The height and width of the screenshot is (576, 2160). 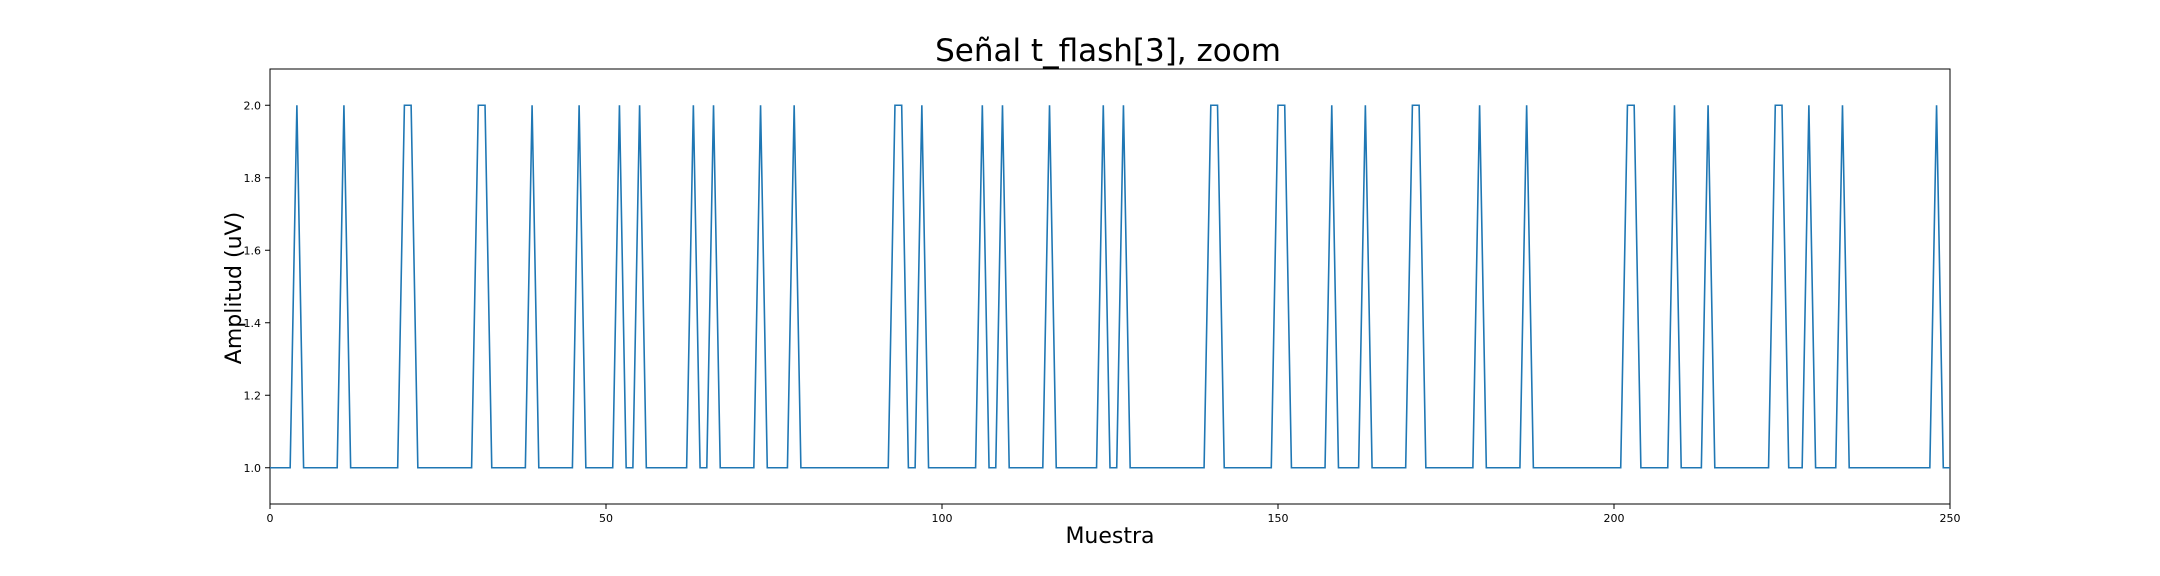 What do you see at coordinates (253, 250) in the screenshot?
I see `y-tick-label: 1.6` at bounding box center [253, 250].